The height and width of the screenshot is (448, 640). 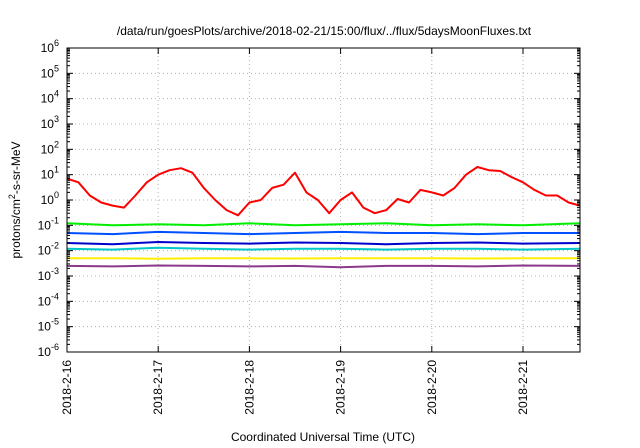 What do you see at coordinates (55, 347) in the screenshot?
I see `y-tick-exponent: -6` at bounding box center [55, 347].